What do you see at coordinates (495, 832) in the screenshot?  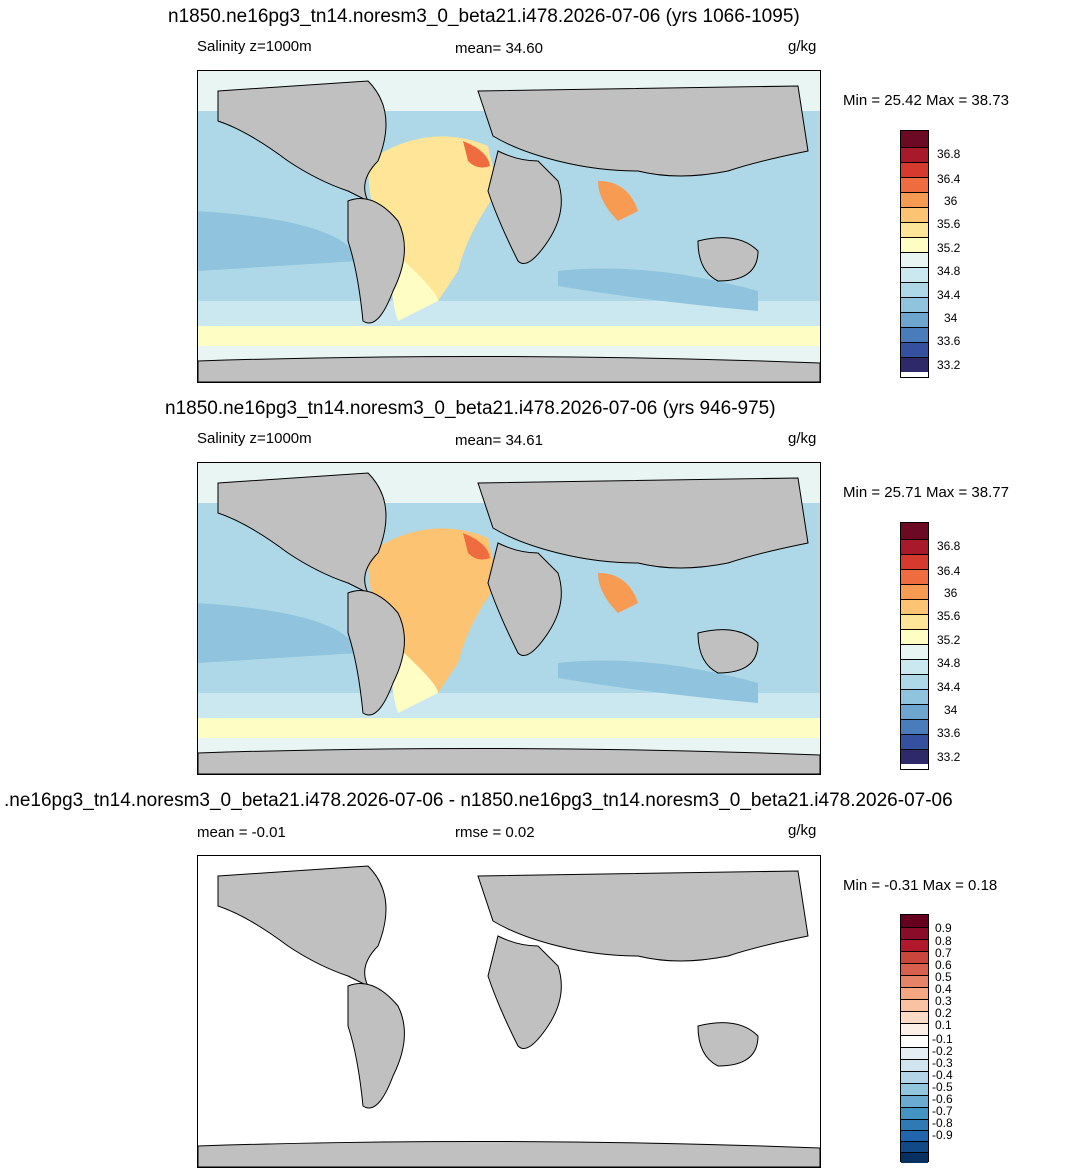 I see `panel3-rmse-label: rmse = 0.02` at bounding box center [495, 832].